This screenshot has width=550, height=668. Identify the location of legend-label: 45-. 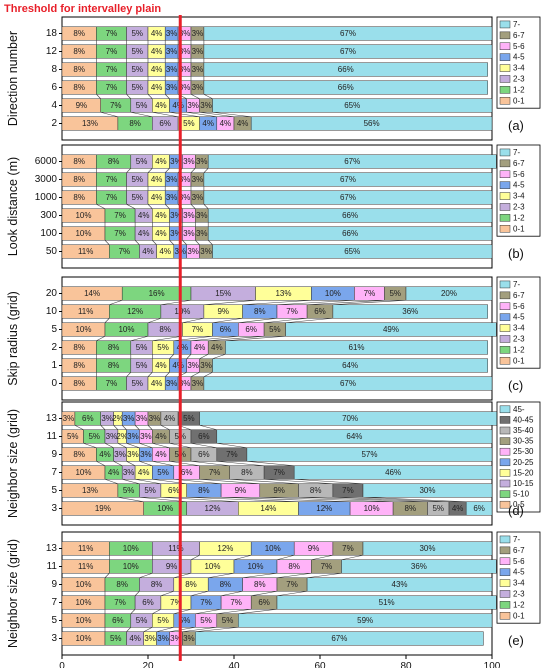
(519, 409).